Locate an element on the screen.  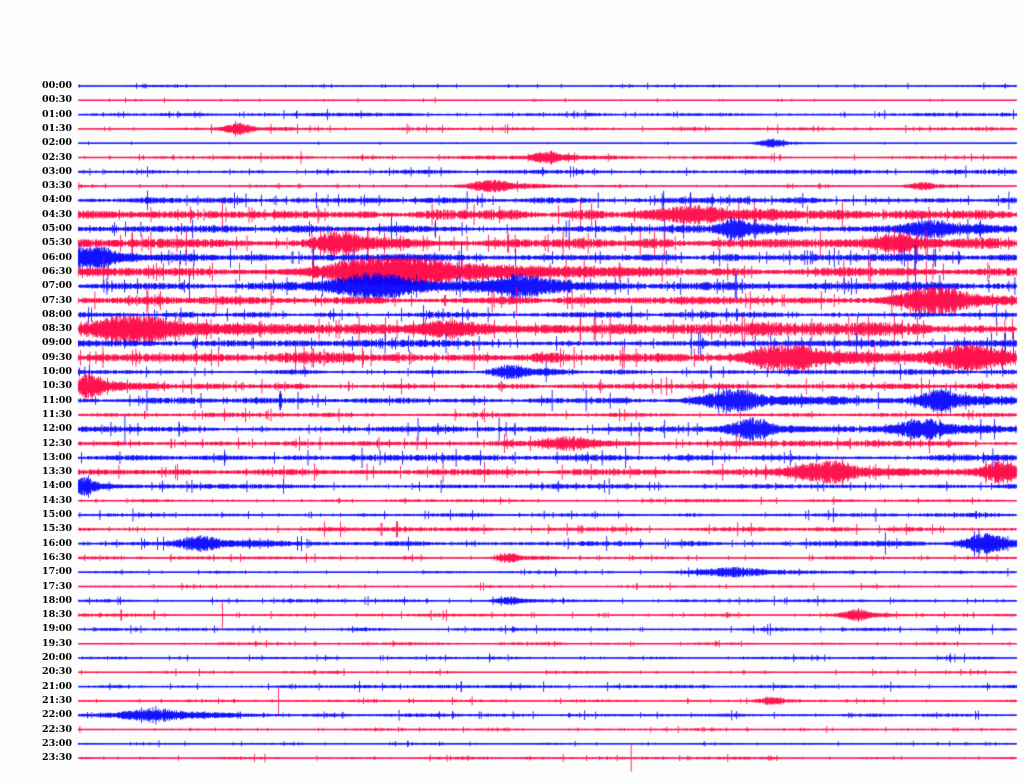
time-label: 20:00 is located at coordinates (57, 657).